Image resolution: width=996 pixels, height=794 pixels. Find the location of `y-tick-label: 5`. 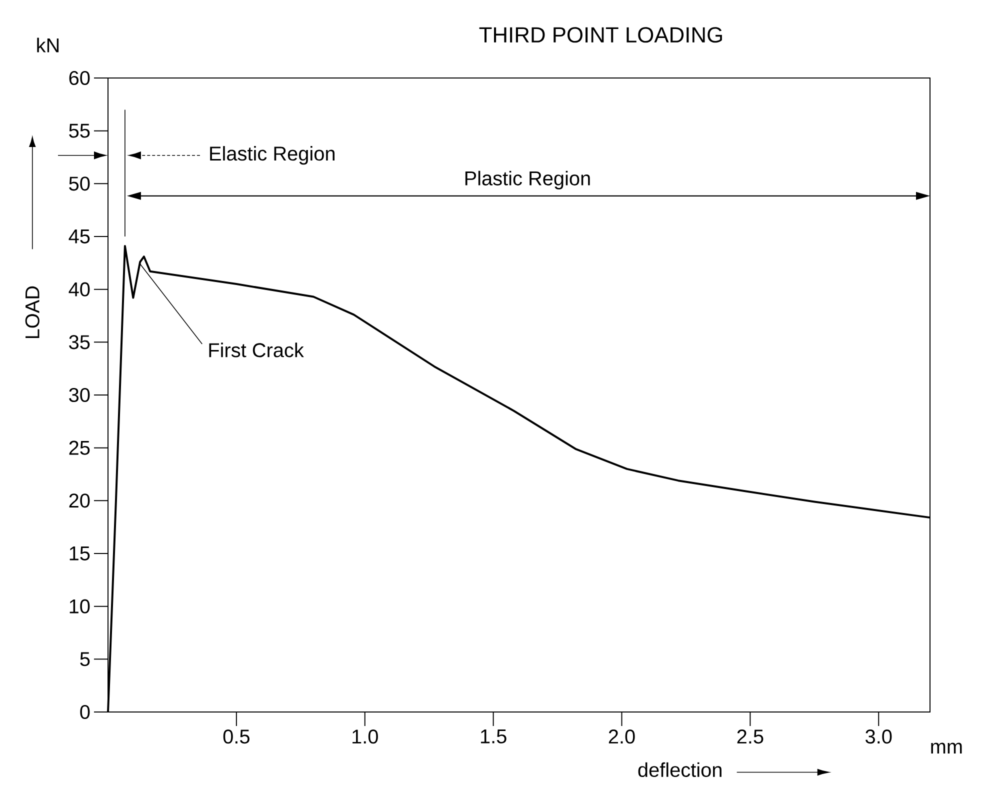

y-tick-label: 5 is located at coordinates (85, 659).